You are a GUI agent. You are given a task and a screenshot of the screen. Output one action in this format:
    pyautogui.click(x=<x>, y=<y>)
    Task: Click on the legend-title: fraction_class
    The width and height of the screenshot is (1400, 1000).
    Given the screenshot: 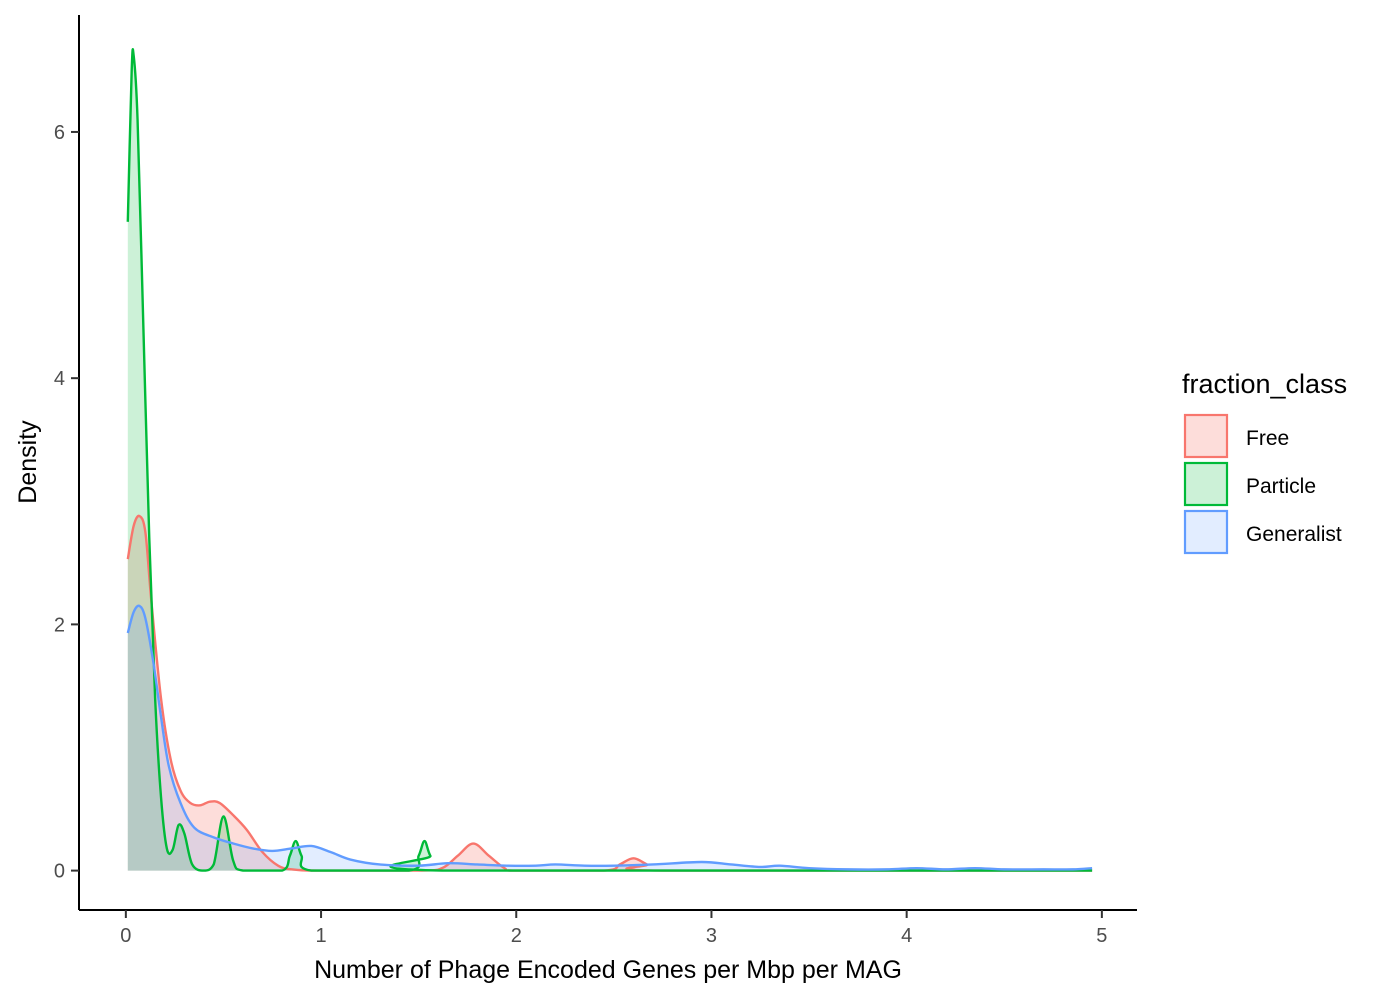 What is the action you would take?
    pyautogui.click(x=1264, y=384)
    